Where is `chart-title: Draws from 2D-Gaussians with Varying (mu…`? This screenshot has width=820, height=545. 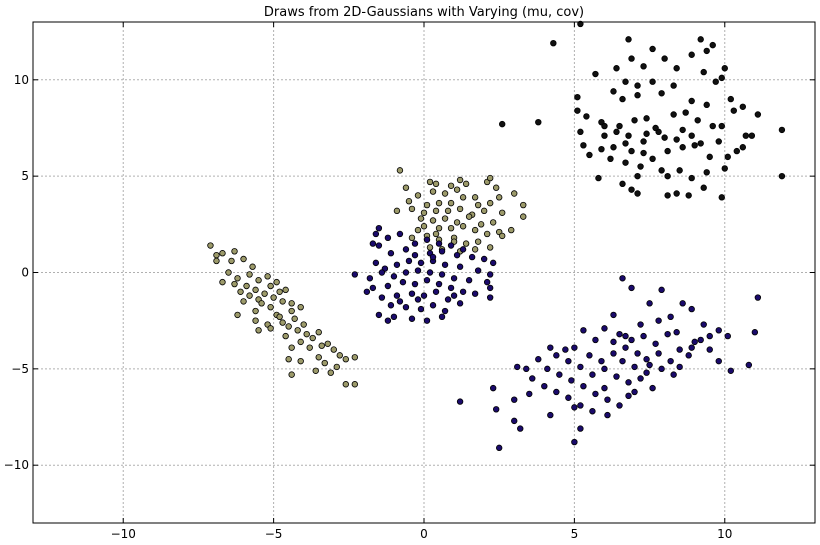 chart-title: Draws from 2D-Gaussians with Varying (mu… is located at coordinates (424, 12).